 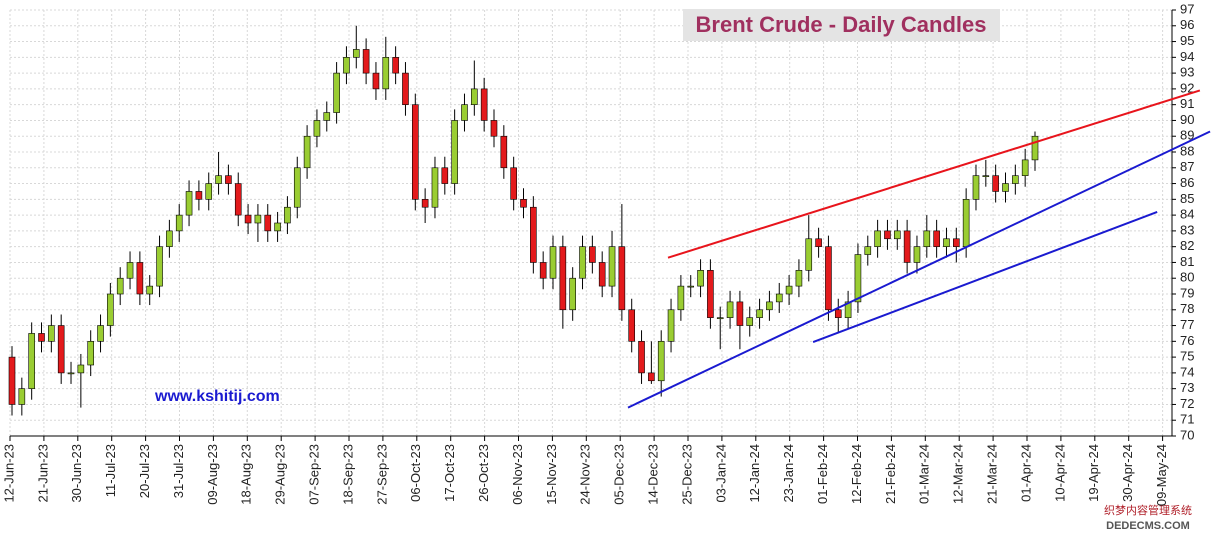 I want to click on x-tick-label: 06-Oct-23, so click(x=415, y=473).